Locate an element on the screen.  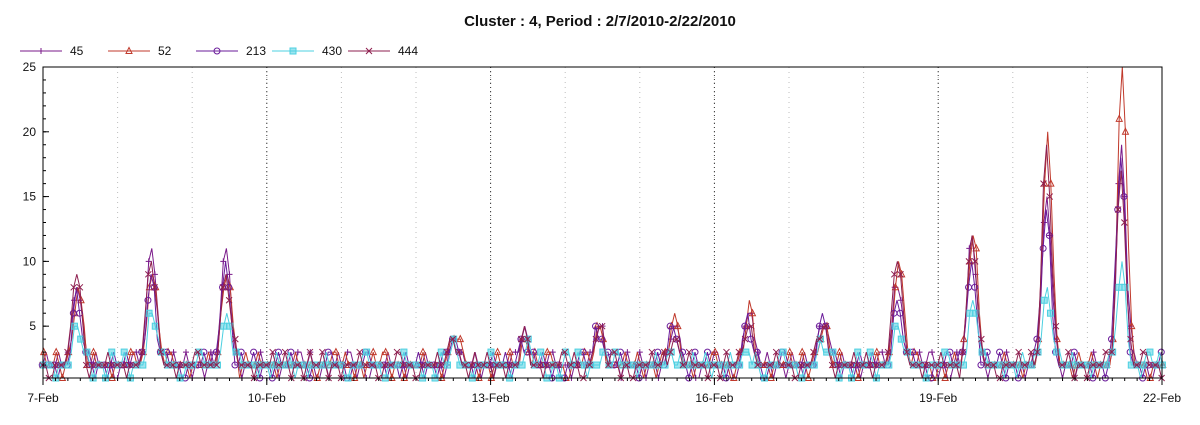
legend-label: 444 is located at coordinates (408, 51).